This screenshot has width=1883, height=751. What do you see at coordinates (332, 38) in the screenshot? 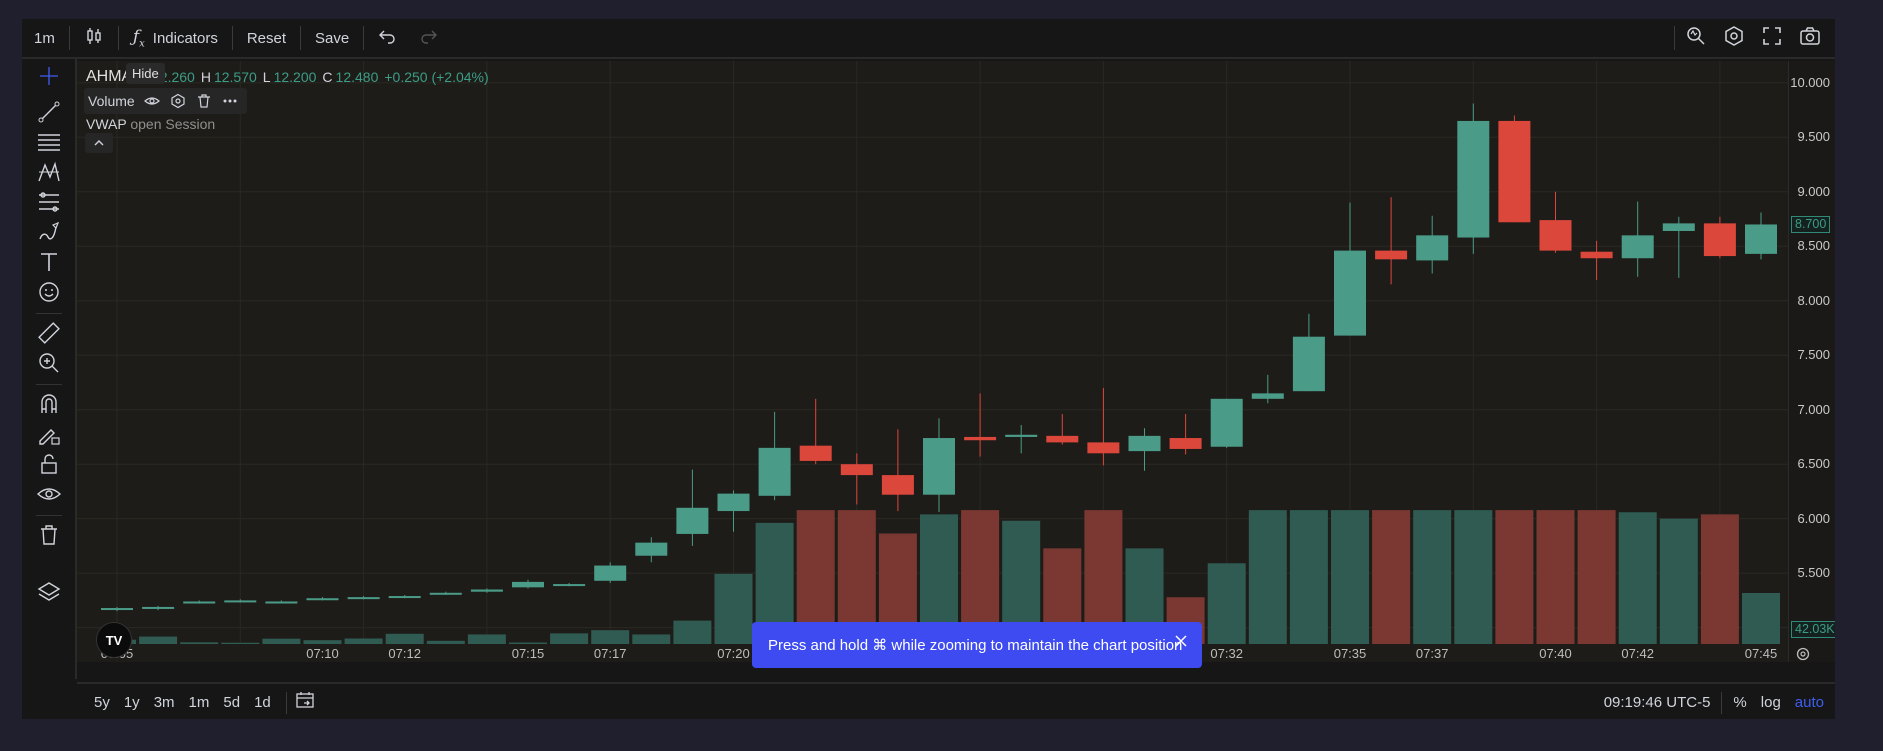
I see `save-button: Save` at bounding box center [332, 38].